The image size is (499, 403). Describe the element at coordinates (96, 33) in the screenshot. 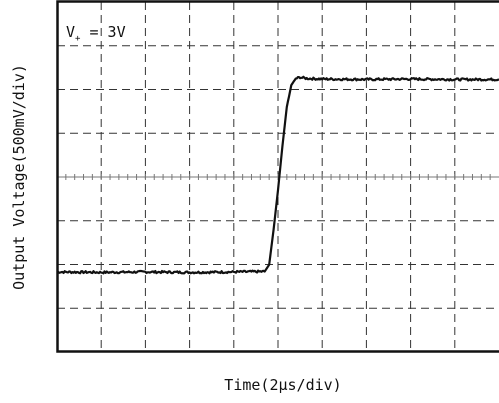

I see `supply-voltage-annotation: V+ = 3V` at that location.